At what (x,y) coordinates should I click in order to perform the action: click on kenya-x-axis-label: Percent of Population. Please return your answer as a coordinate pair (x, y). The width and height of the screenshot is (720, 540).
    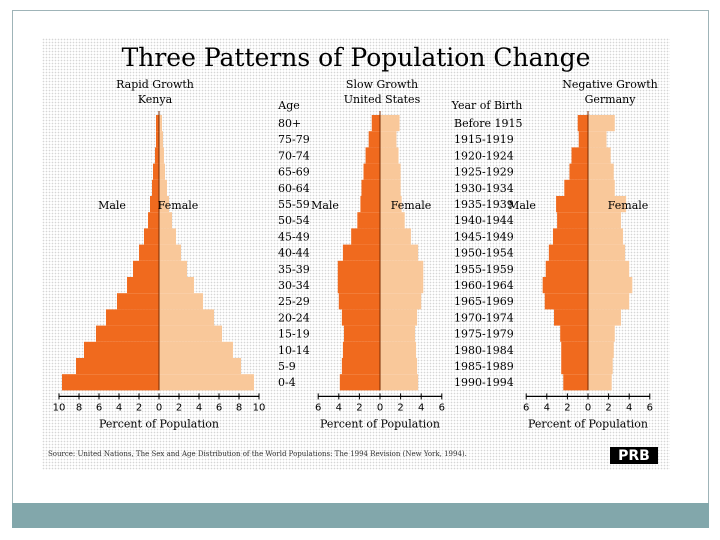
    Looking at the image, I should click on (159, 423).